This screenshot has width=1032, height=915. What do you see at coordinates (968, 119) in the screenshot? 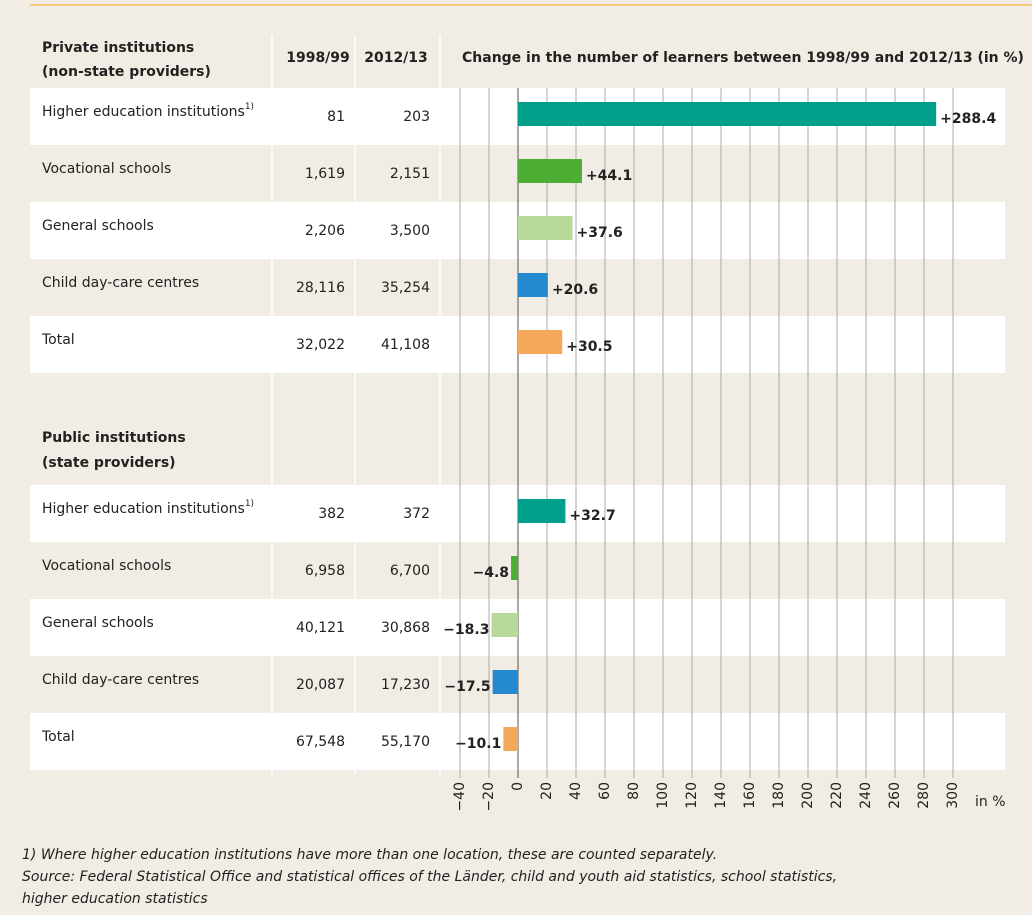
I see `value-label: +288.4` at bounding box center [968, 119].